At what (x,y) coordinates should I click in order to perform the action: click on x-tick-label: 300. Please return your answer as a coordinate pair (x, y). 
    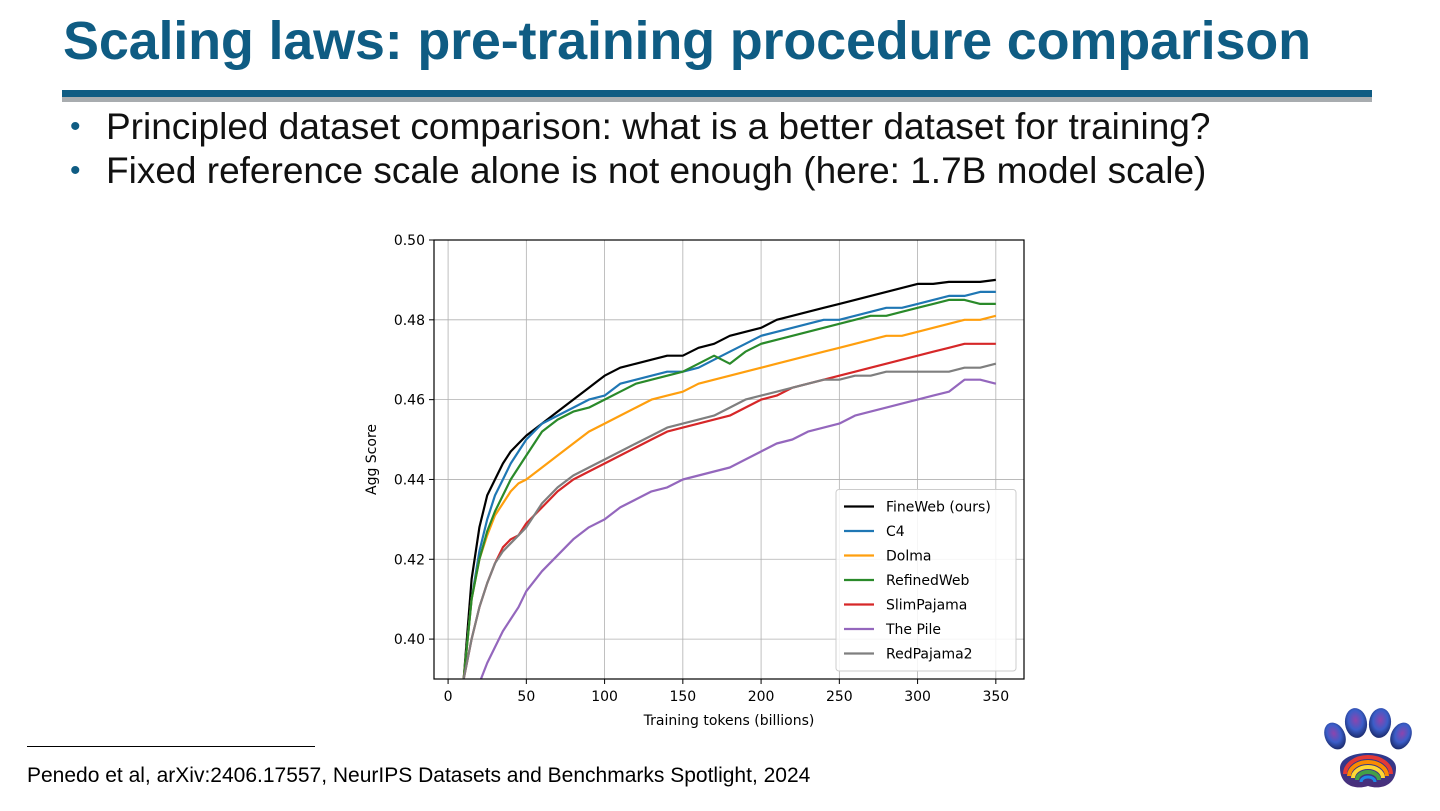
    Looking at the image, I should click on (917, 697).